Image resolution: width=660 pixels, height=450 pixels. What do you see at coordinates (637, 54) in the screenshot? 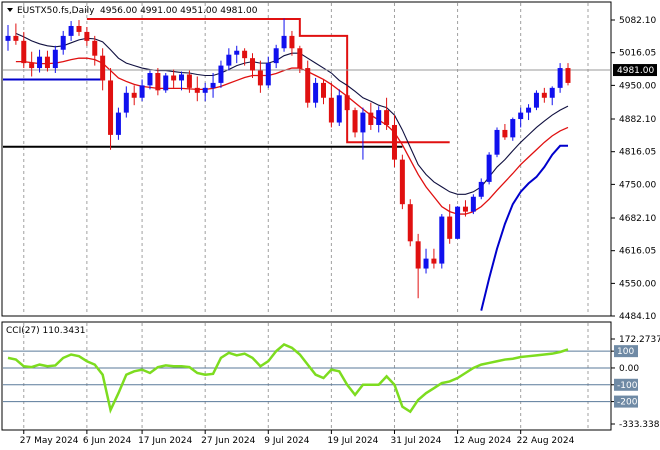
I see `price-tick-label: 5016.05` at bounding box center [637, 54].